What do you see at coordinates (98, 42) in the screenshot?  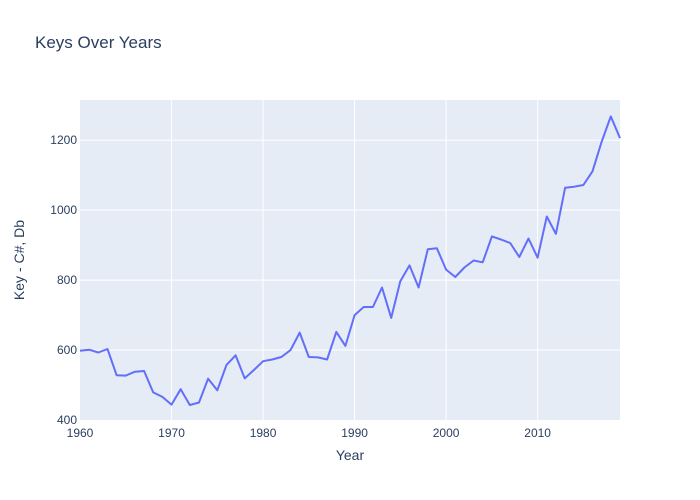 I see `chart-title: Keys Over Years` at bounding box center [98, 42].